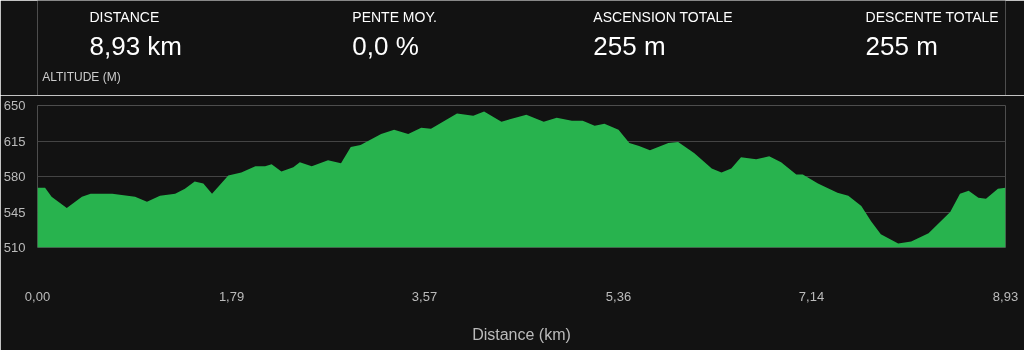 The width and height of the screenshot is (1024, 350). Describe the element at coordinates (394, 16) in the screenshot. I see `text: PENTE MOY.` at that location.